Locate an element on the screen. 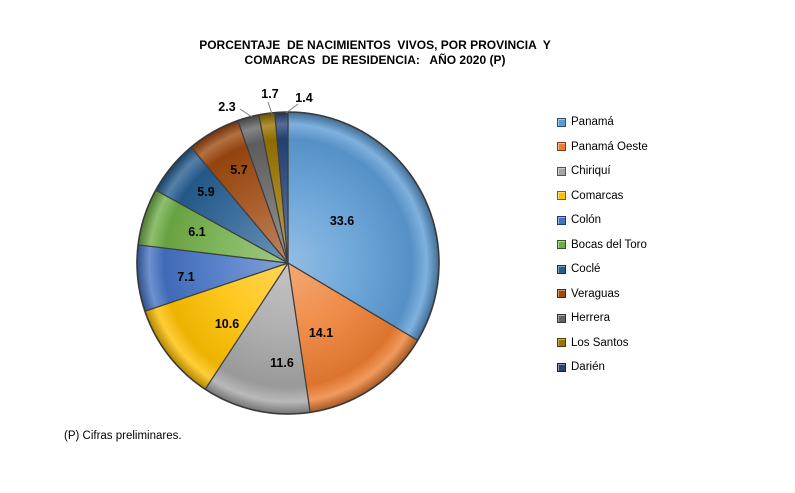  legend-item-los-santos: Los Santos is located at coordinates (602, 343).